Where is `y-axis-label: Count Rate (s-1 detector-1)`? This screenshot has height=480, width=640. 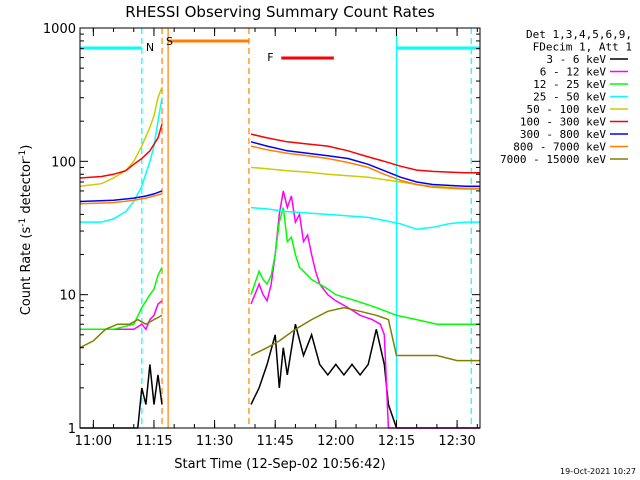 y-axis-label: Count Rate (s-1 detector-1) is located at coordinates (26, 230).